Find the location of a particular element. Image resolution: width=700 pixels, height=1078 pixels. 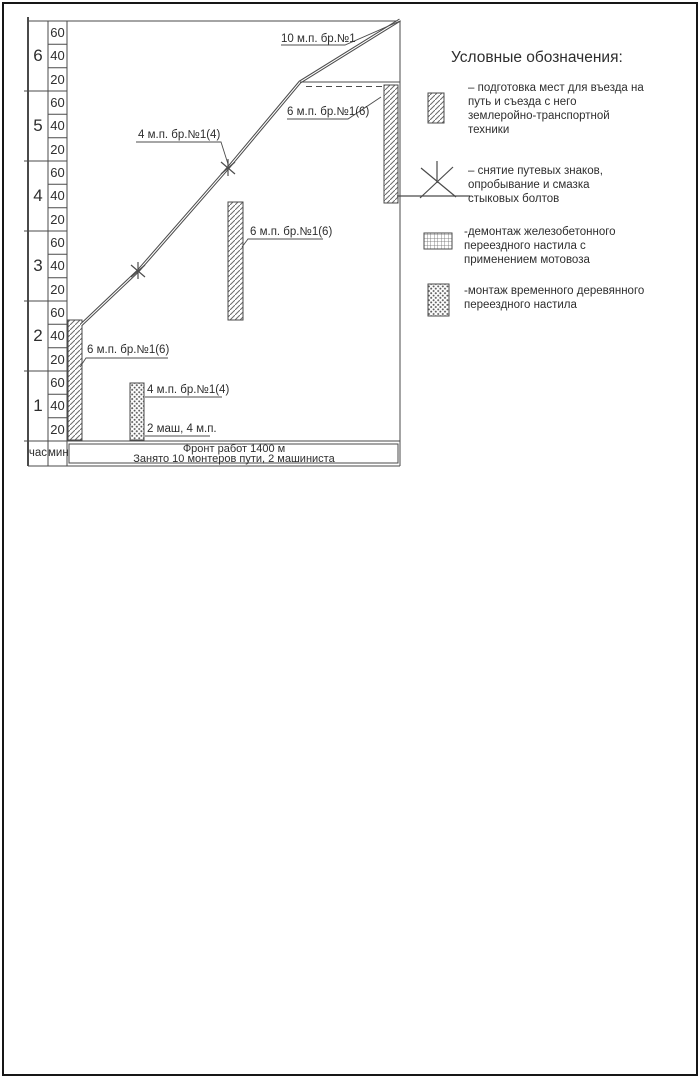

legend-item-line: стыковых болтов is located at coordinates (514, 199).